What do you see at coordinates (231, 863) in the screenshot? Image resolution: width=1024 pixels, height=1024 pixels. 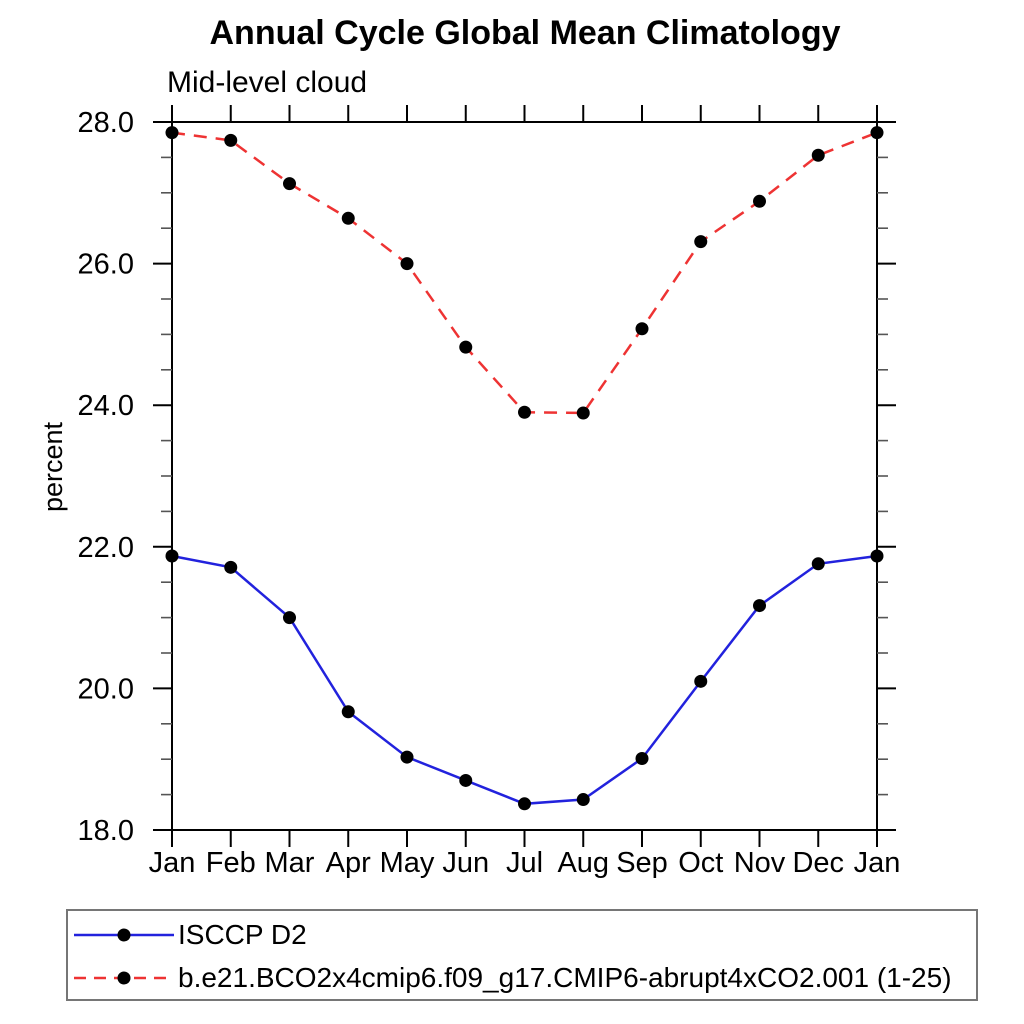 I see `x-axis-tick-label: Feb` at bounding box center [231, 863].